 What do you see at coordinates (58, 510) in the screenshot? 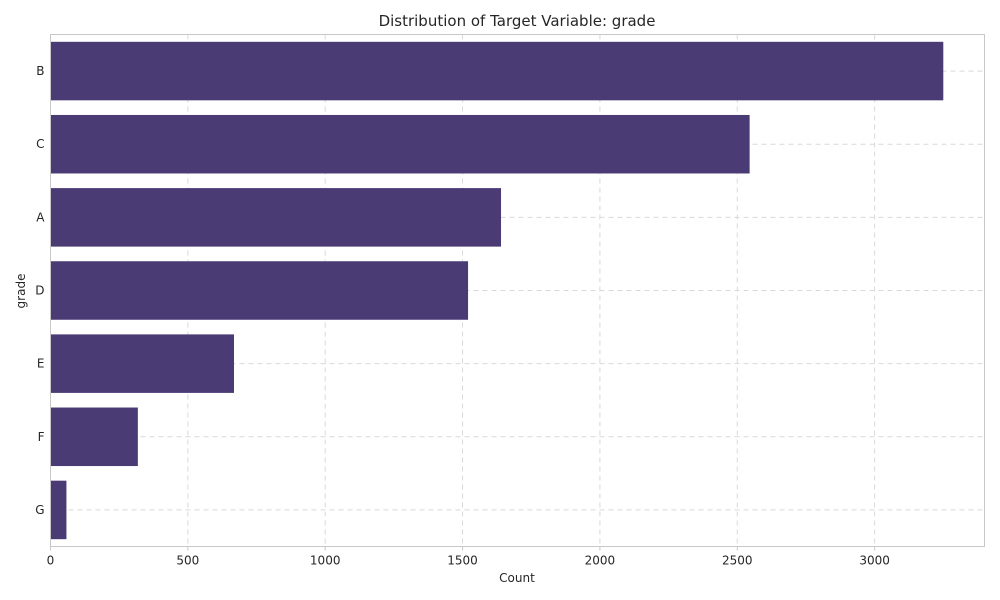
I see `bar-G` at bounding box center [58, 510].